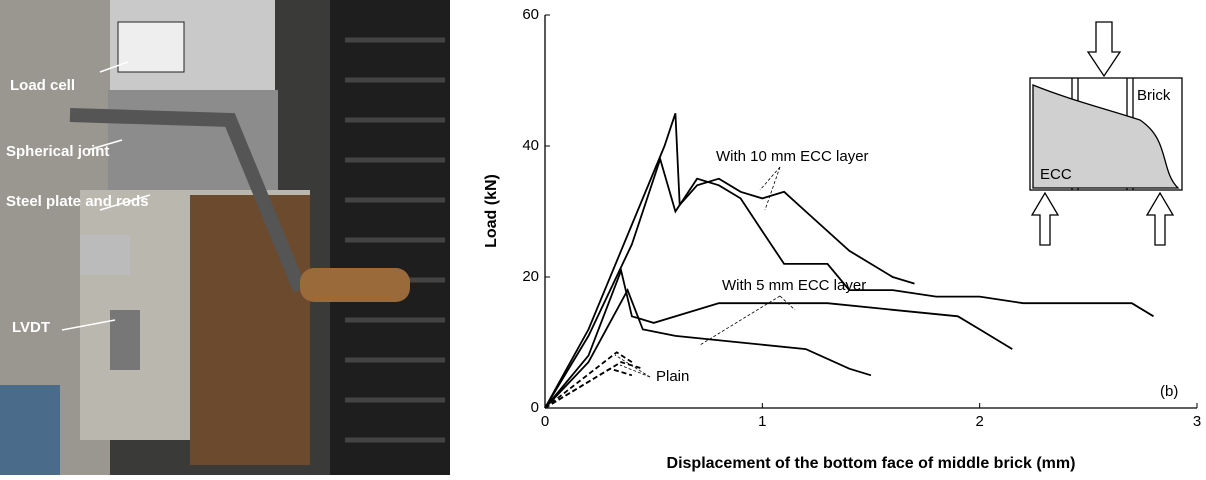 This screenshot has height=480, width=1206. I want to click on y-tick-label: 60, so click(530, 14).